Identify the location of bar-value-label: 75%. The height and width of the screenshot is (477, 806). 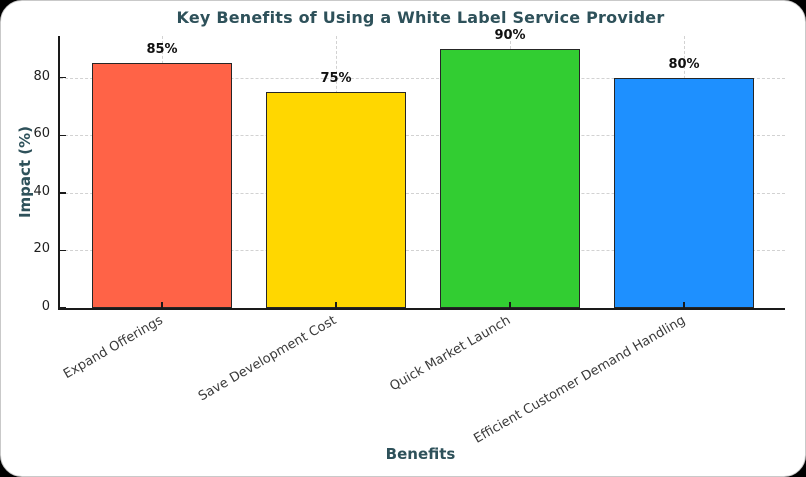
(336, 79).